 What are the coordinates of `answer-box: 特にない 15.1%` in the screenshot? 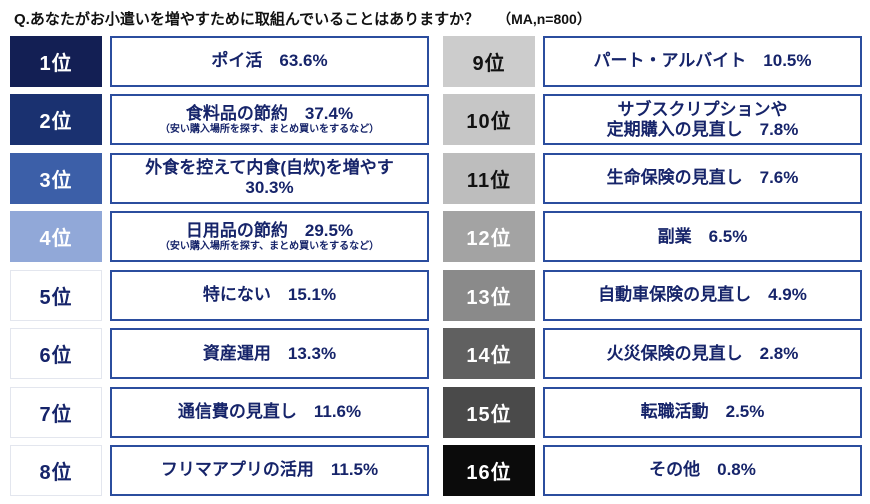 It's located at (269, 295).